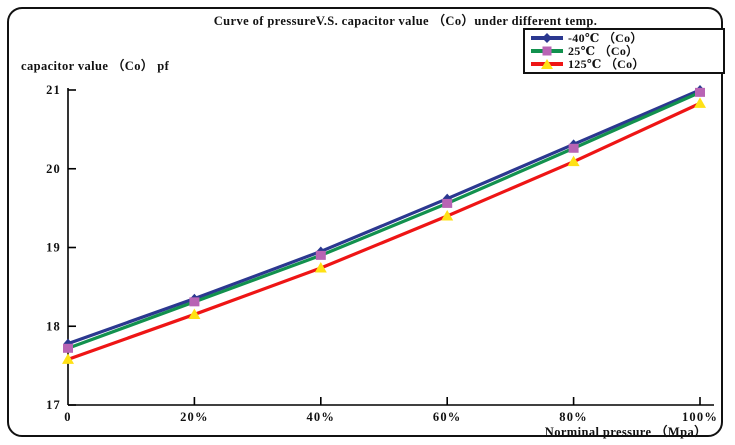  I want to click on y-tick-label: 21, so click(53, 90).